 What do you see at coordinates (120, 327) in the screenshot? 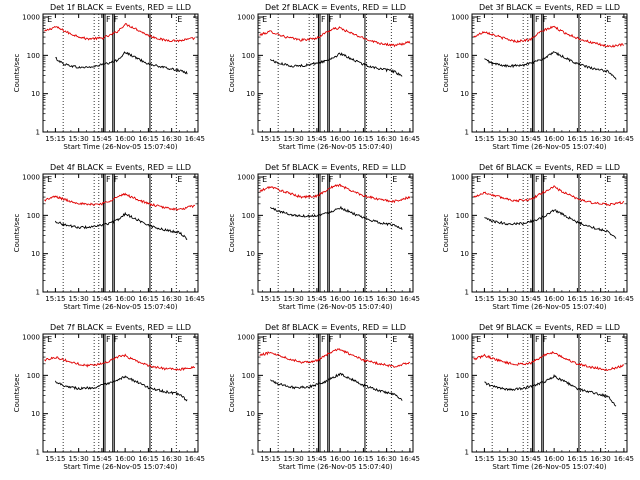
I see `panel-title: Det 7f BLACK = Events, RED = LLD` at bounding box center [120, 327].